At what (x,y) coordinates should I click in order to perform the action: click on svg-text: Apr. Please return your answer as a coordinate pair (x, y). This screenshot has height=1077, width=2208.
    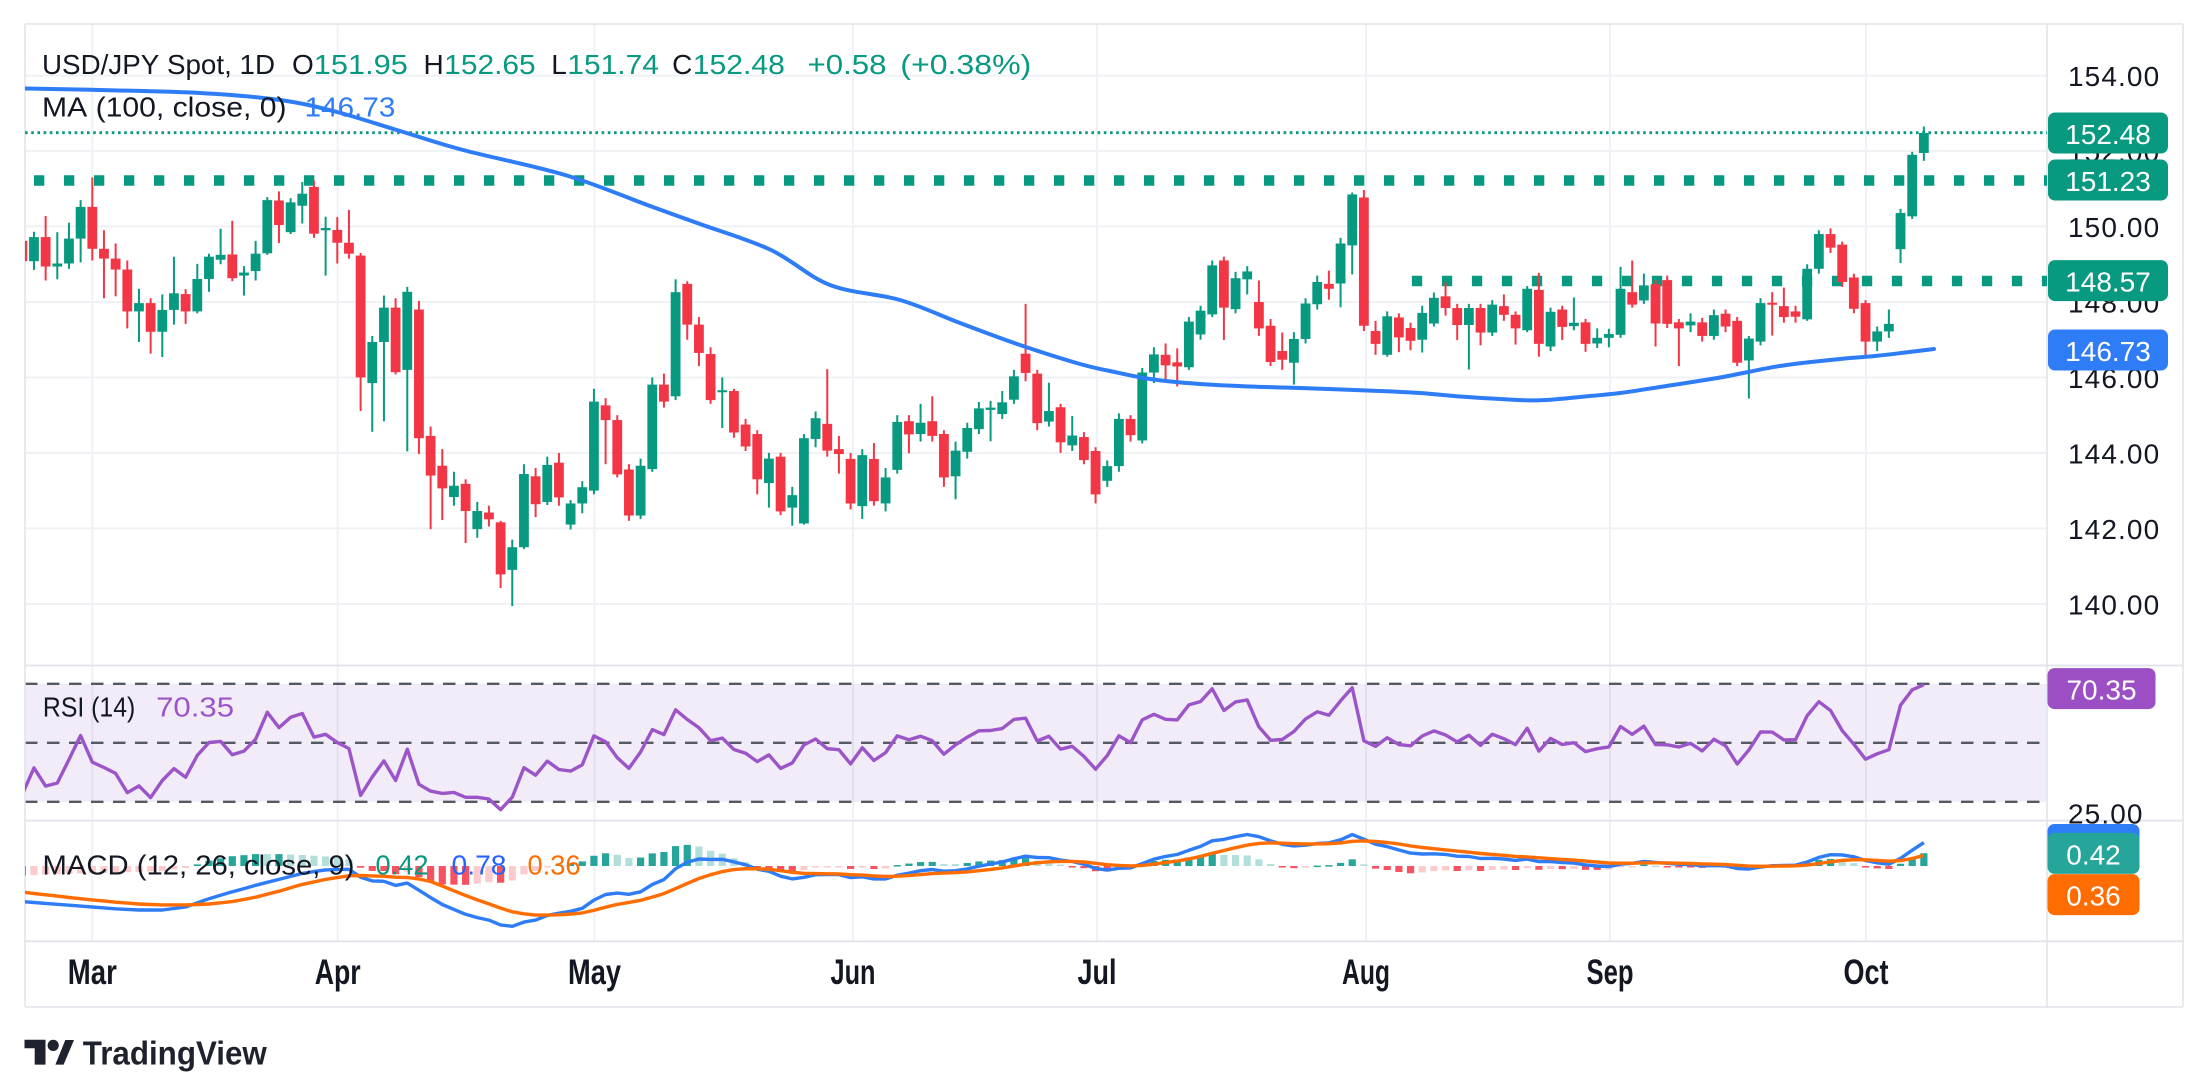
    Looking at the image, I should click on (338, 972).